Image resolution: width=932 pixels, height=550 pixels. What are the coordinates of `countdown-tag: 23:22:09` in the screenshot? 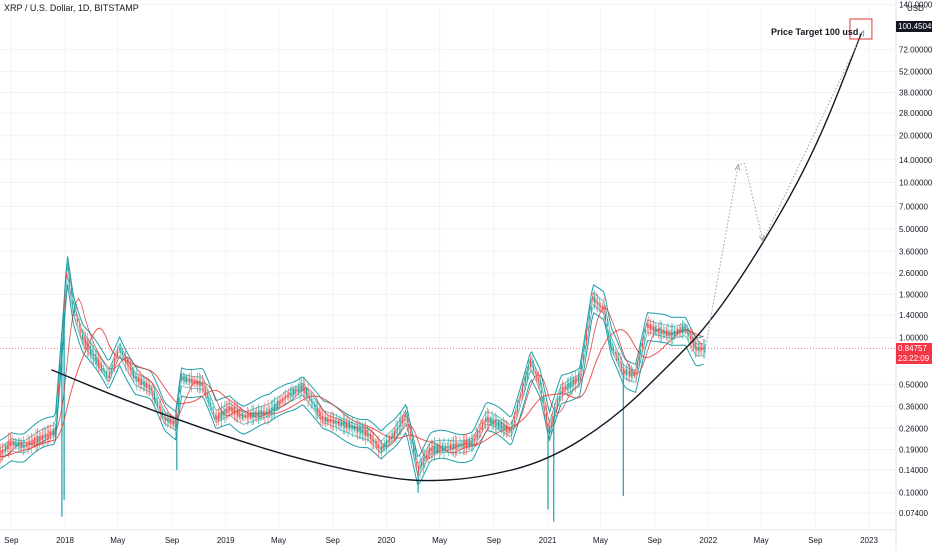 It's located at (914, 358).